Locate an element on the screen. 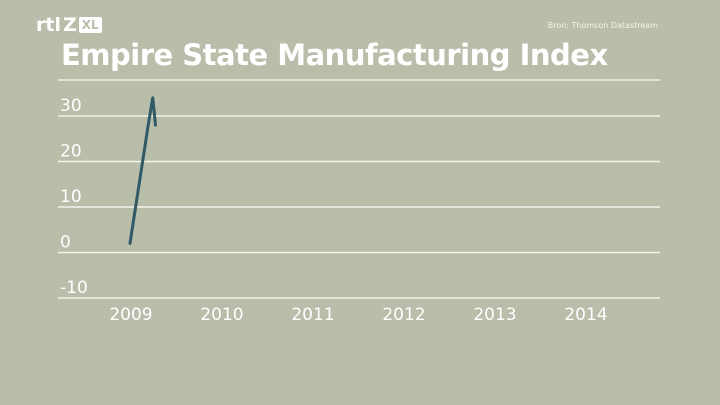 This screenshot has height=405, width=720. y-axis-ticks: 30 20 10 0 -10 is located at coordinates (74, 197).